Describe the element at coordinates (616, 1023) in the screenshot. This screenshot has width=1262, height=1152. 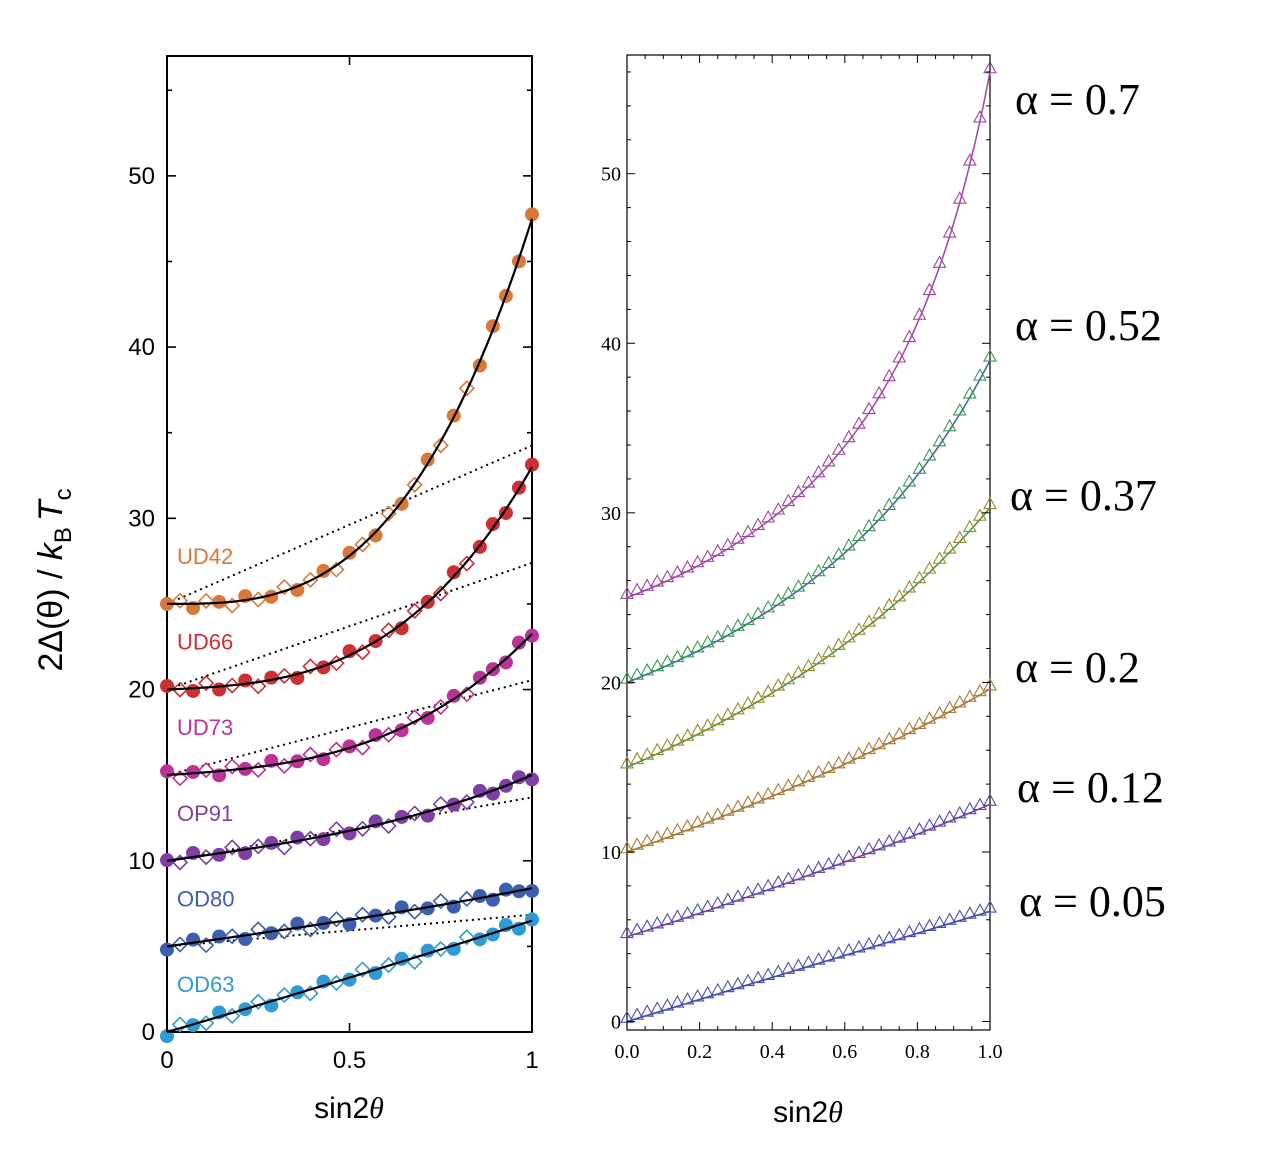
I see `right-ytick-label: 0` at that location.